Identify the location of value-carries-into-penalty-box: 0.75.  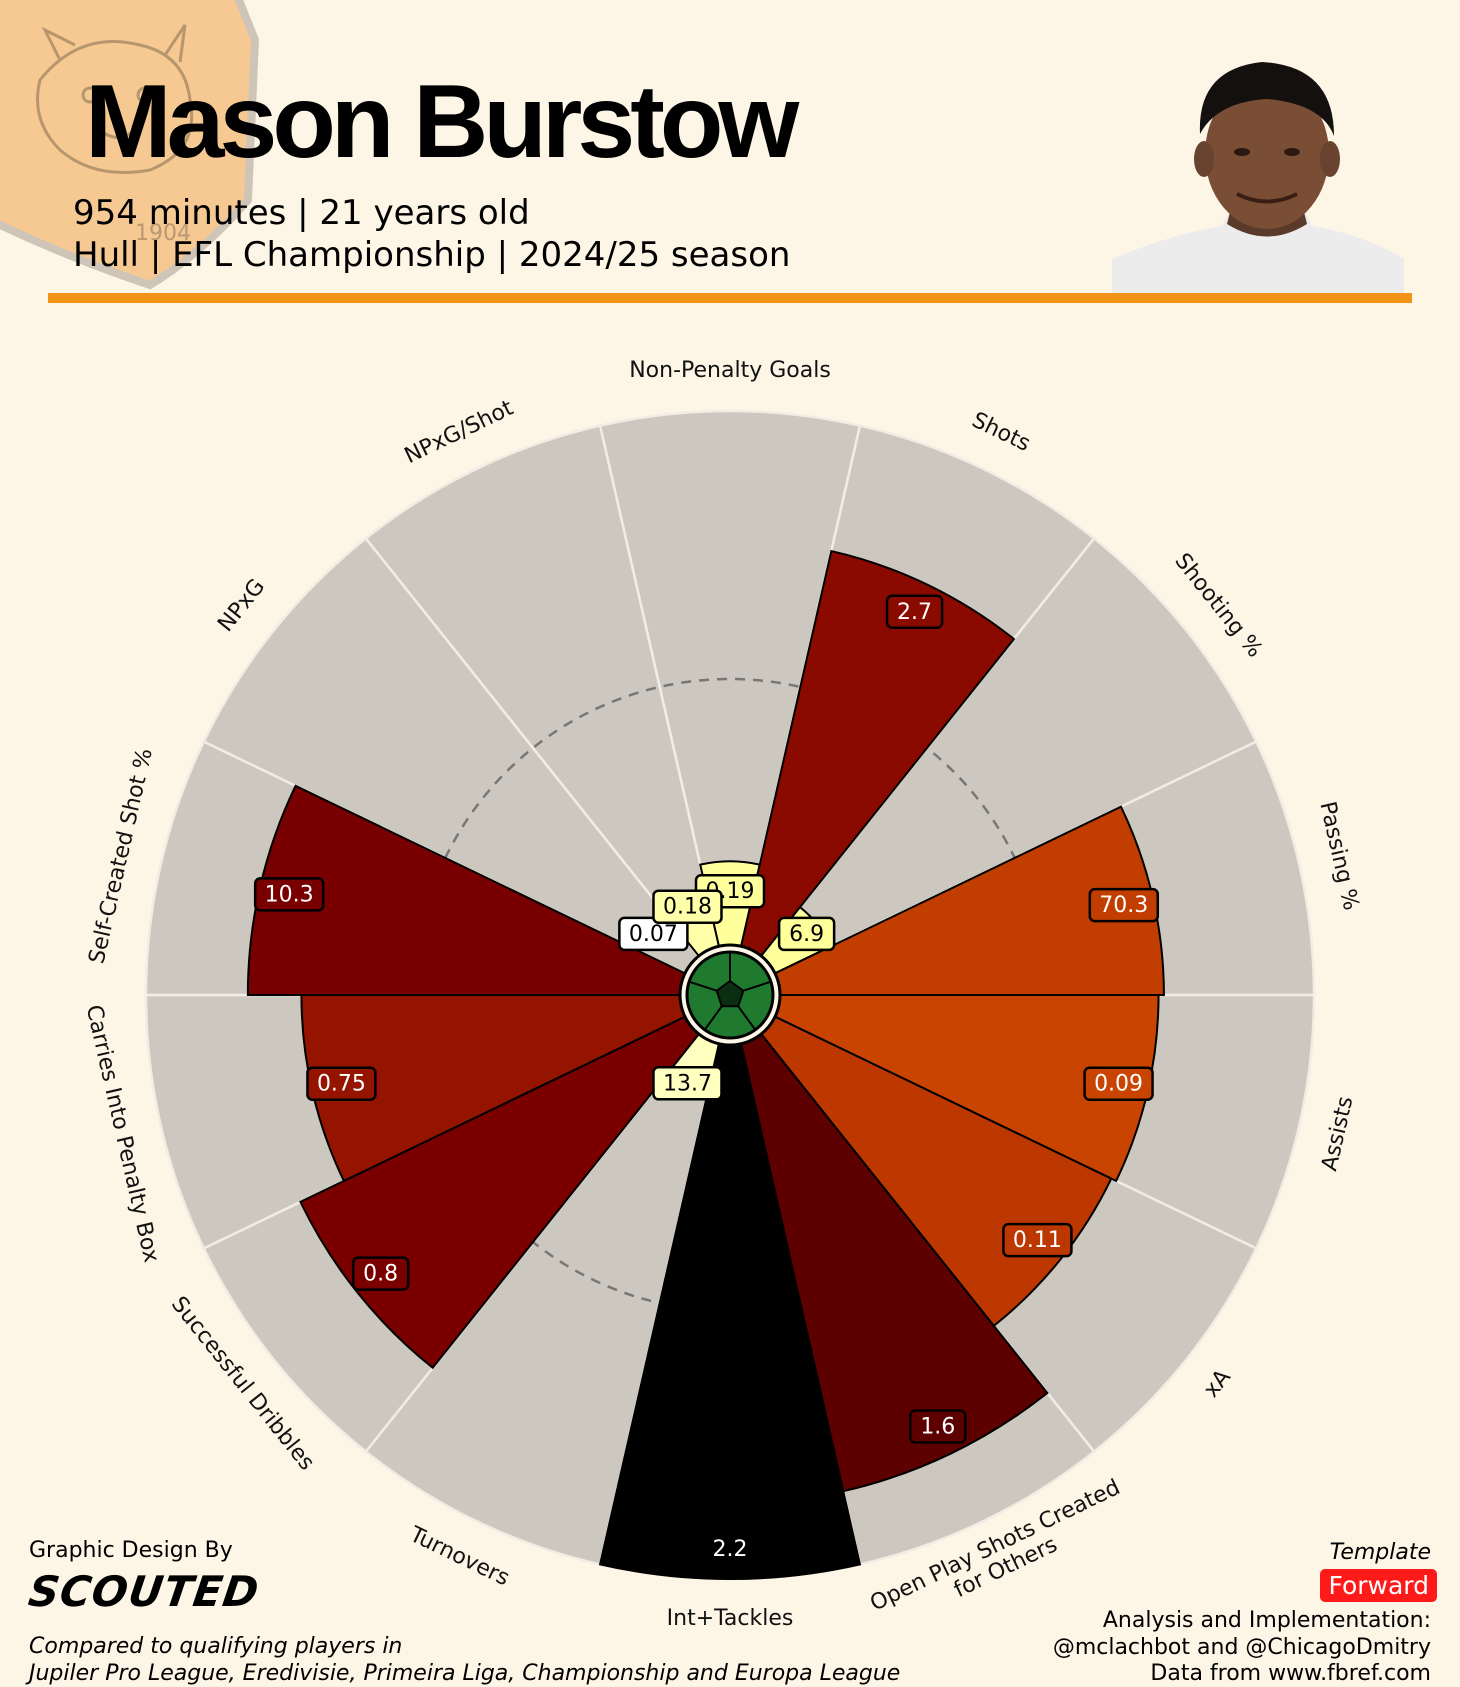
(341, 1083).